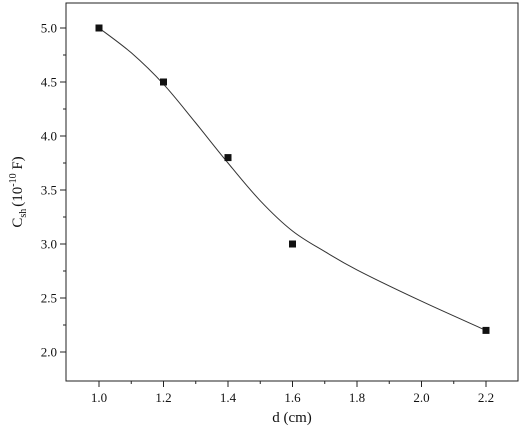  What do you see at coordinates (228, 397) in the screenshot?
I see `x-tick-label: 1.4` at bounding box center [228, 397].